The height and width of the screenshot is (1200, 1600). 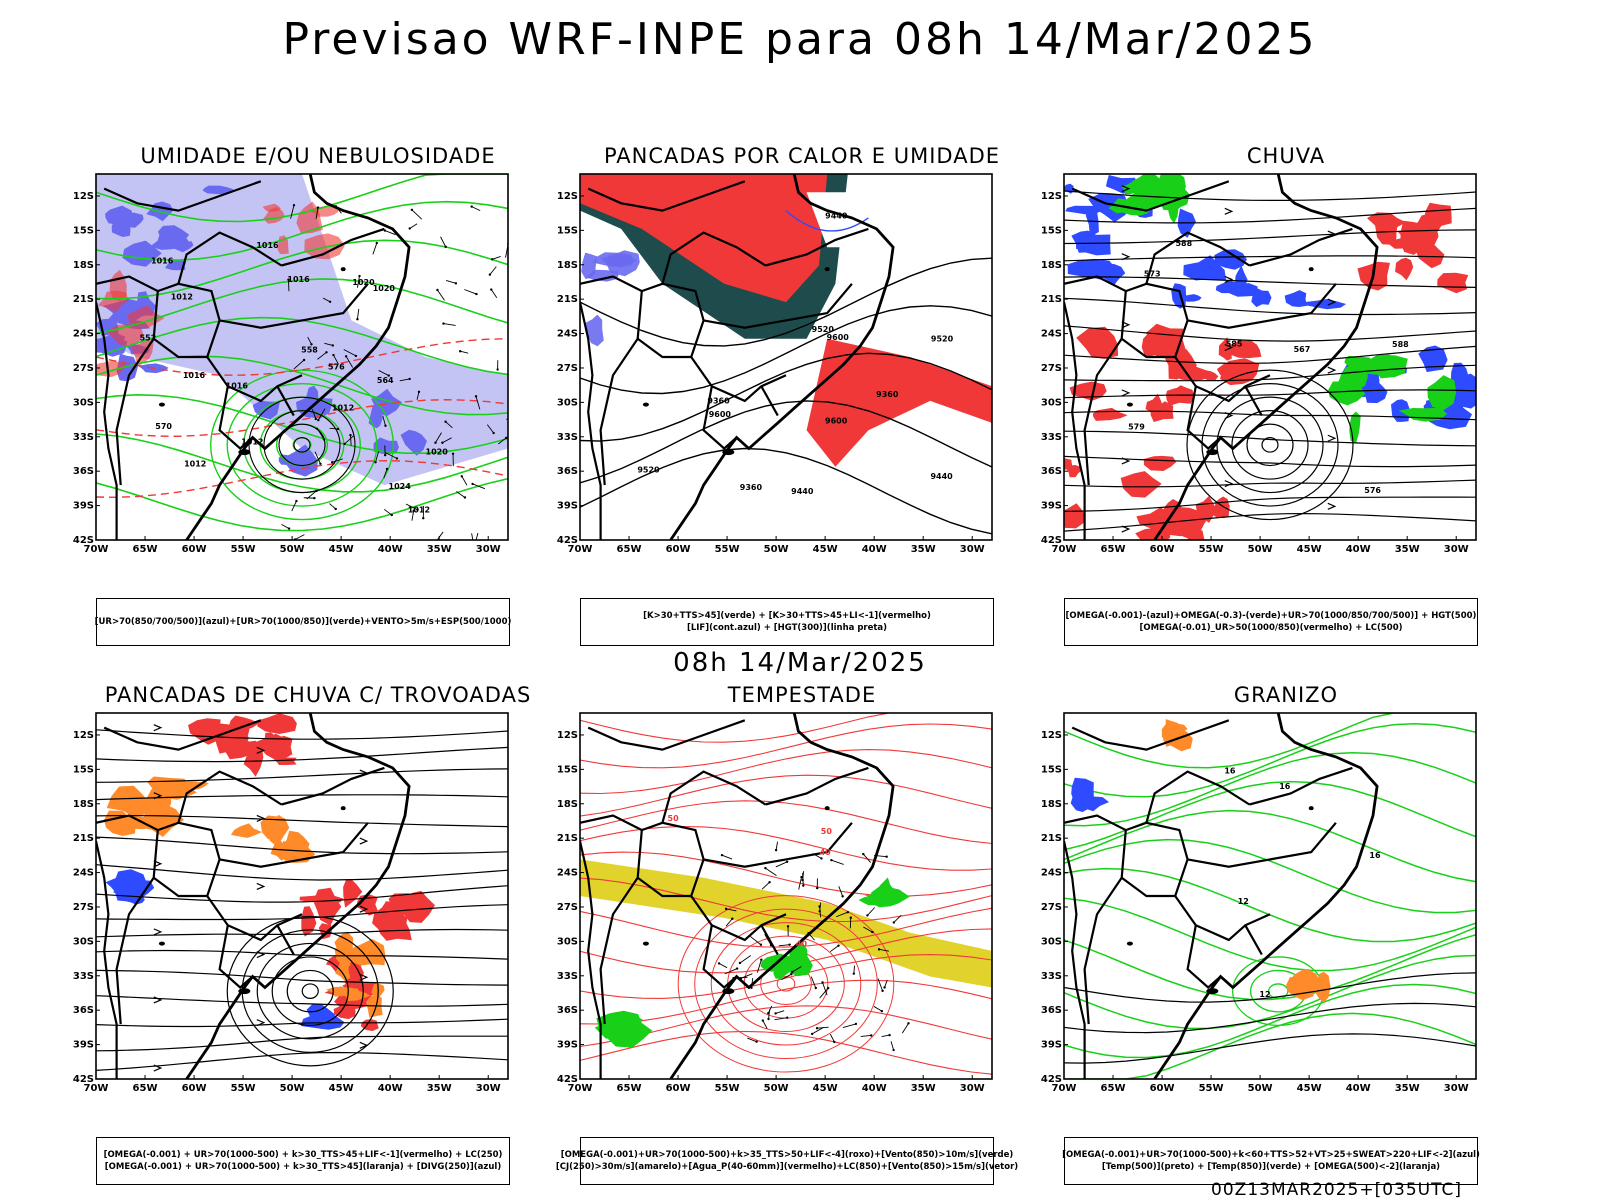 What do you see at coordinates (439, 549) in the screenshot?
I see `lon-label: 35W` at bounding box center [439, 549].